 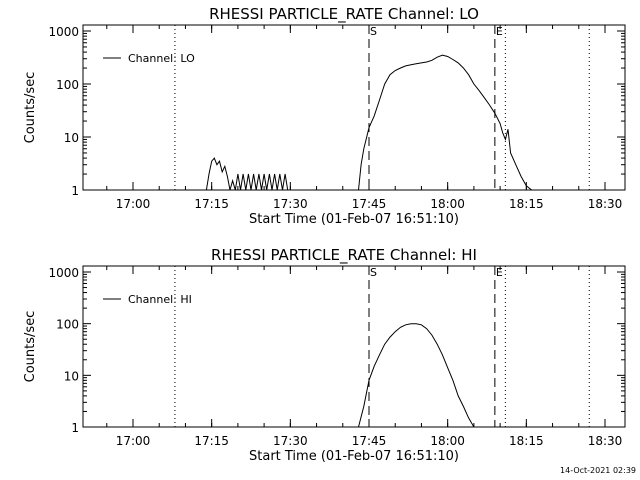 I want to click on chart-title-hi: RHESSI PARTICLE_RATE Channel: HI, so click(x=344, y=255).